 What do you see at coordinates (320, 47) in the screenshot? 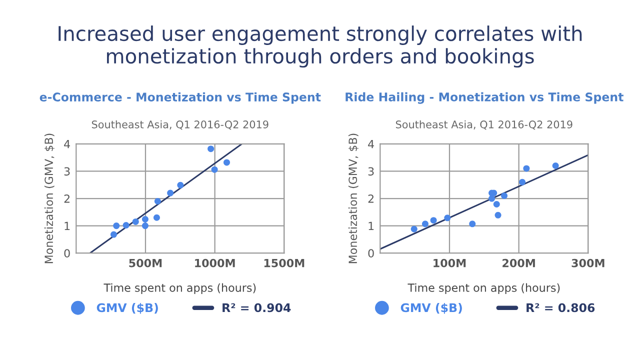
I see `text: Increased user engagement strongly correlates with monetization through orders and bookings` at bounding box center [320, 47].